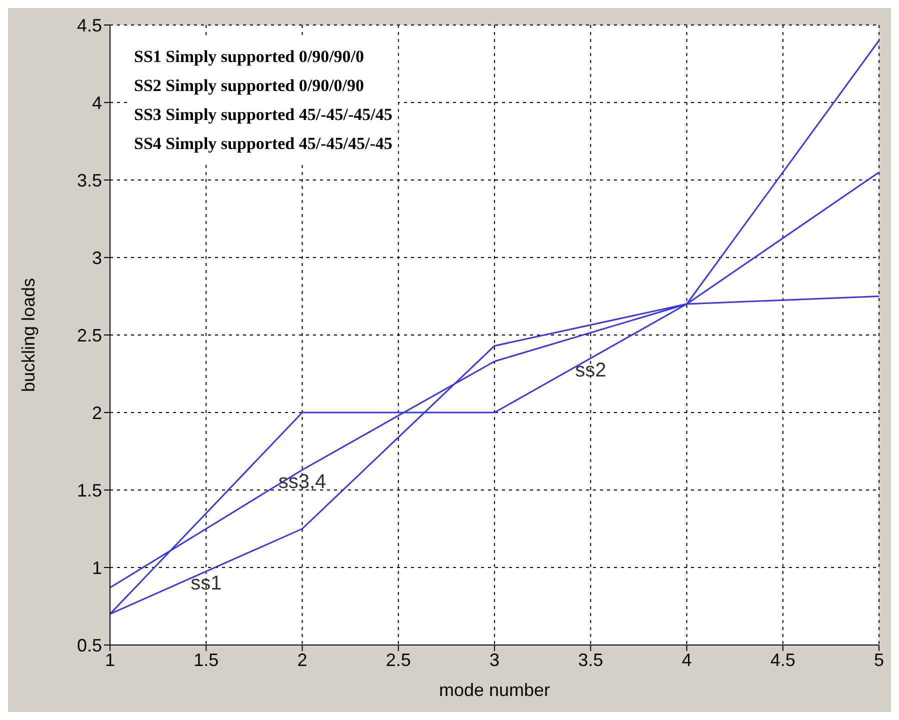 The height and width of the screenshot is (720, 899). Describe the element at coordinates (206, 660) in the screenshot. I see `x-tick-label: 1.5` at that location.